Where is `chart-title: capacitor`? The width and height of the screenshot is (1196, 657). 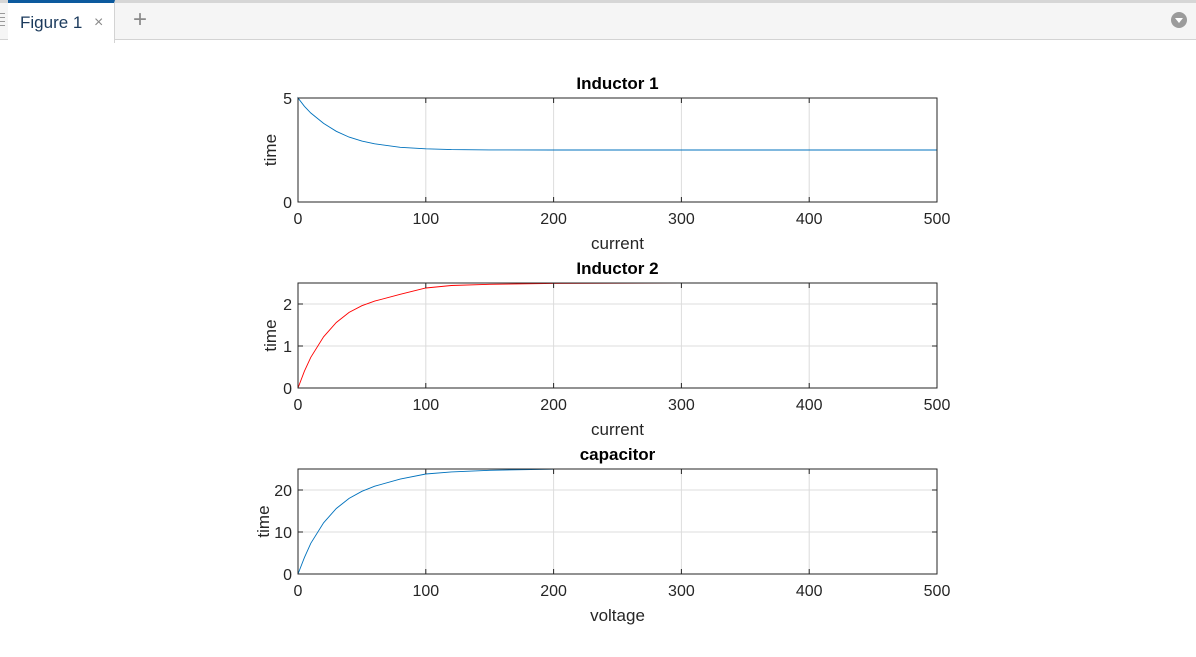 chart-title: capacitor is located at coordinates (618, 454).